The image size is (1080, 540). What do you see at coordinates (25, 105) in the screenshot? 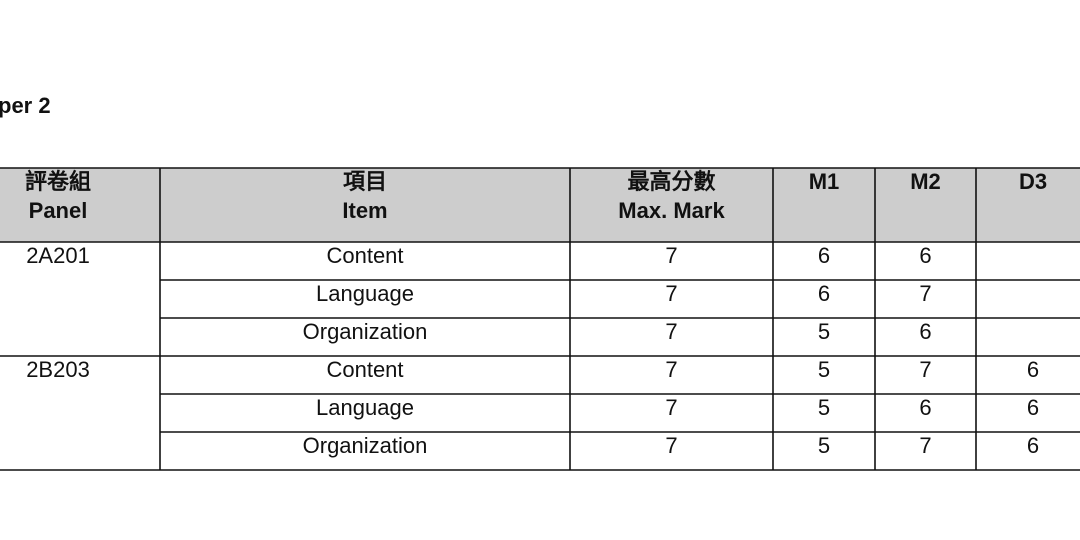
I see `heading: per 2` at bounding box center [25, 105].